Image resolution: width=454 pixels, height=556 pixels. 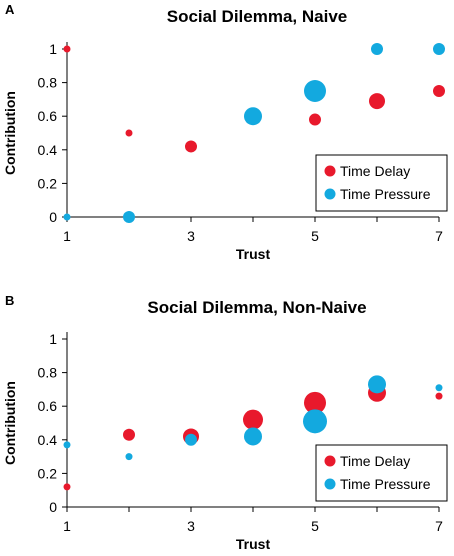 I want to click on panel-letter: A, so click(x=10, y=9).